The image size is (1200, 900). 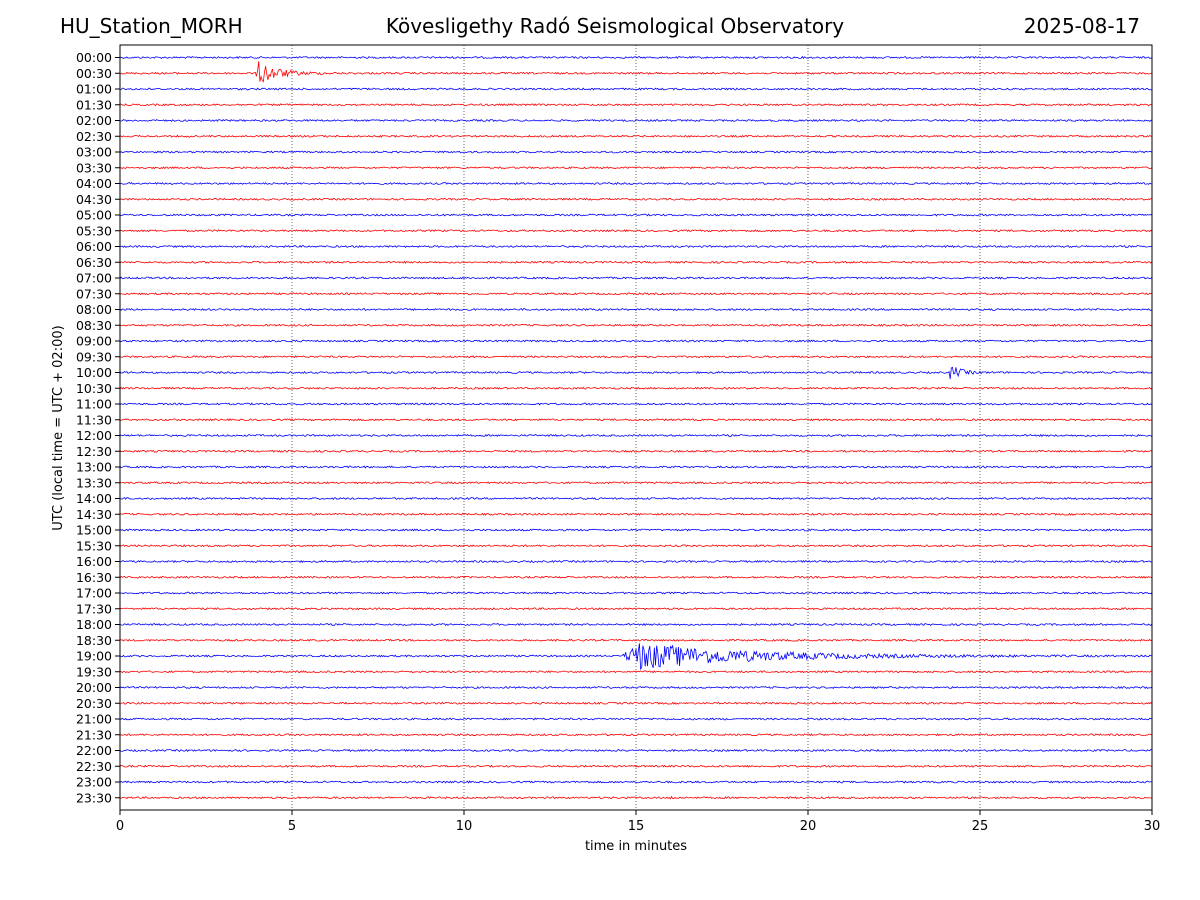 I want to click on y-tick-label: 08:30, so click(x=94, y=325).